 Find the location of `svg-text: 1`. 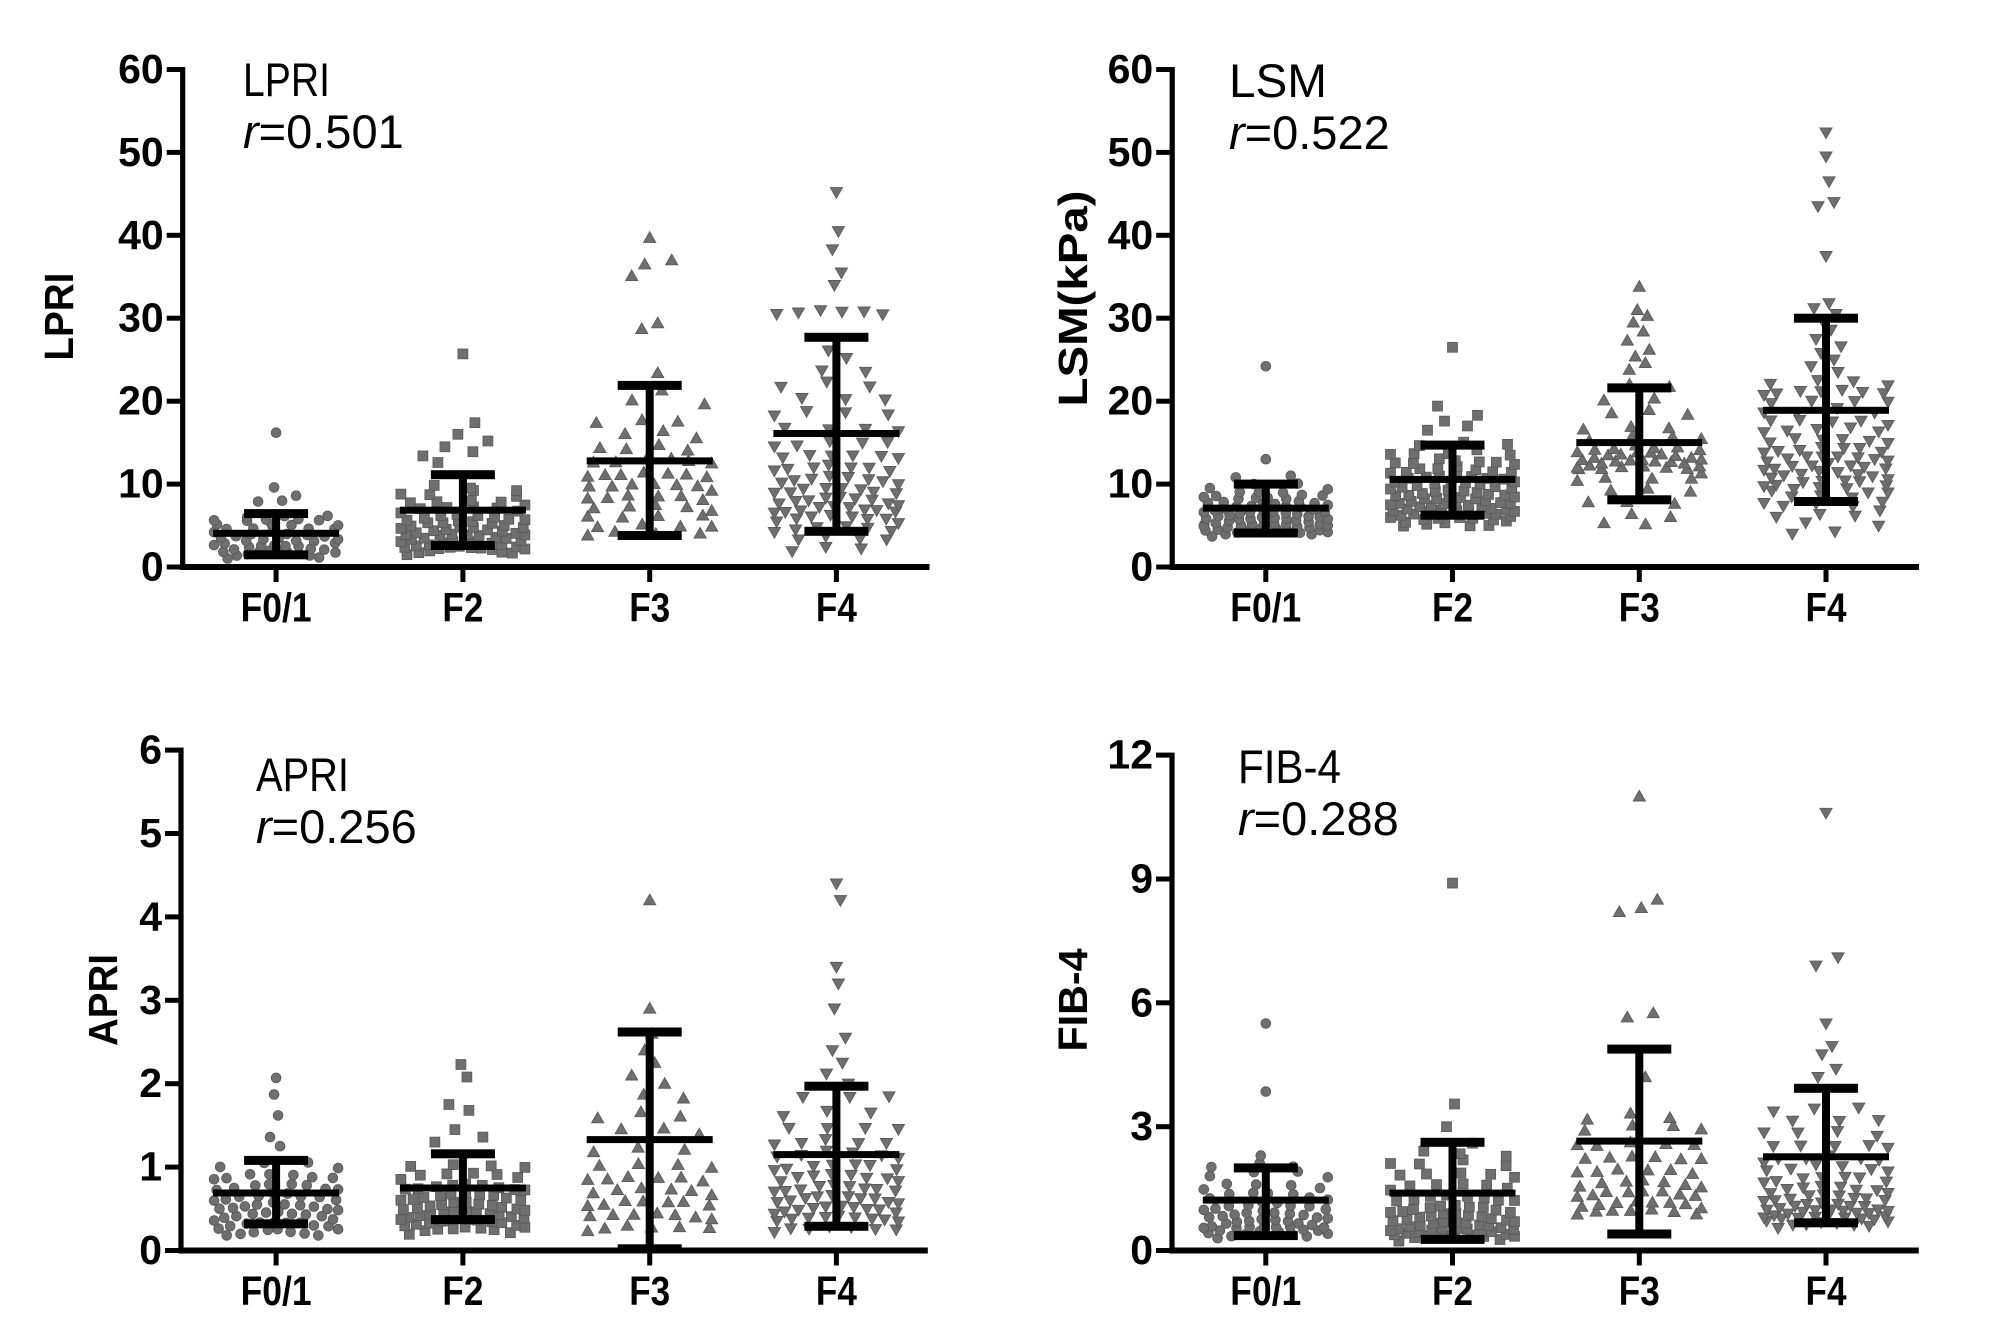

svg-text: 1 is located at coordinates (150, 1167).